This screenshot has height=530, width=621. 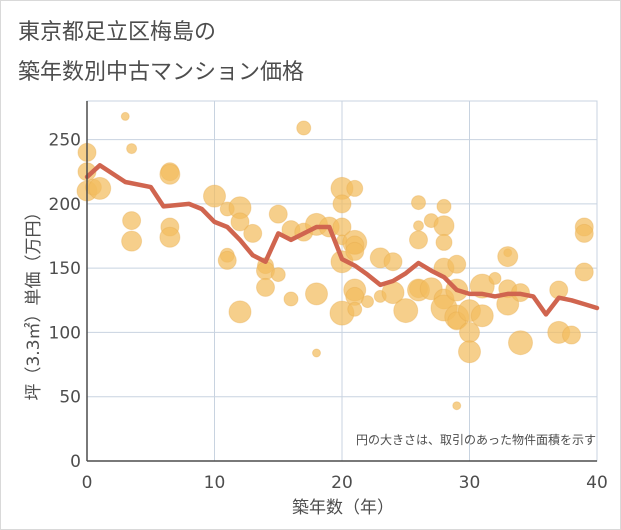 I want to click on bubble-size-note: 円の大きさは、取引のあった物件面積を示す, so click(x=476, y=439).